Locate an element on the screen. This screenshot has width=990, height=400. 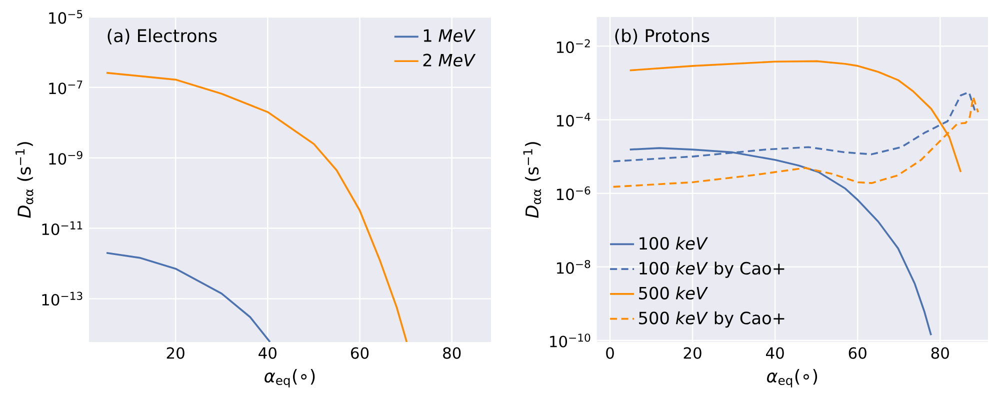
legend-label: 500 keV by Cao+ is located at coordinates (711, 319).